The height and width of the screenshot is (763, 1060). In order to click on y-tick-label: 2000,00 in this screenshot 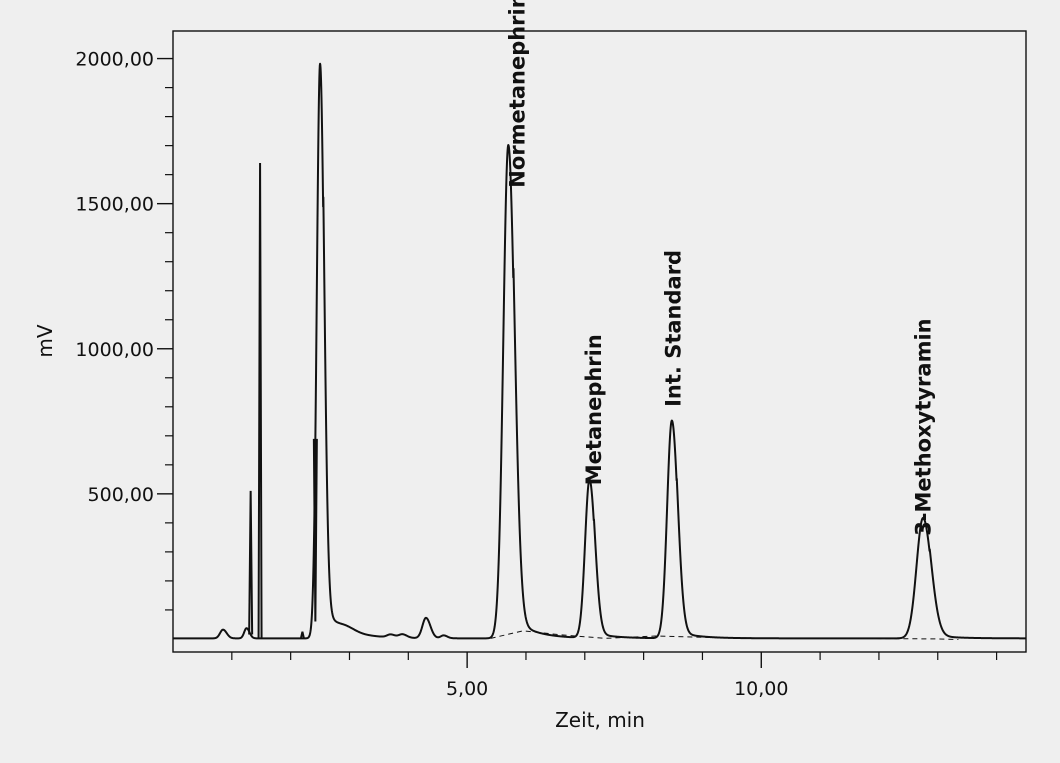, I will do `click(114, 60)`.